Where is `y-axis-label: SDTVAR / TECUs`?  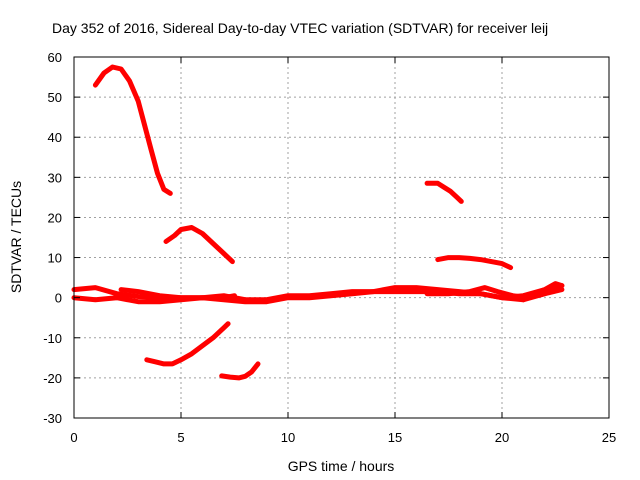
y-axis-label: SDTVAR / TECUs is located at coordinates (16, 237).